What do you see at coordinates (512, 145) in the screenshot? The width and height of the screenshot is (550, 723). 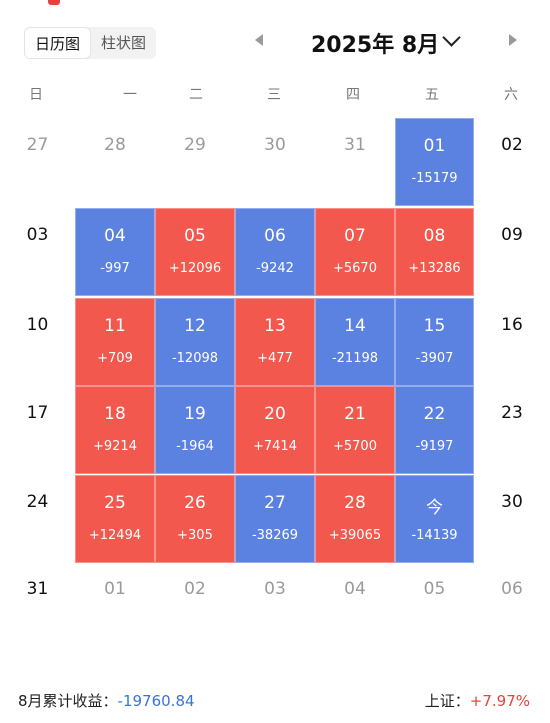 I see `day-number: 02` at bounding box center [512, 145].